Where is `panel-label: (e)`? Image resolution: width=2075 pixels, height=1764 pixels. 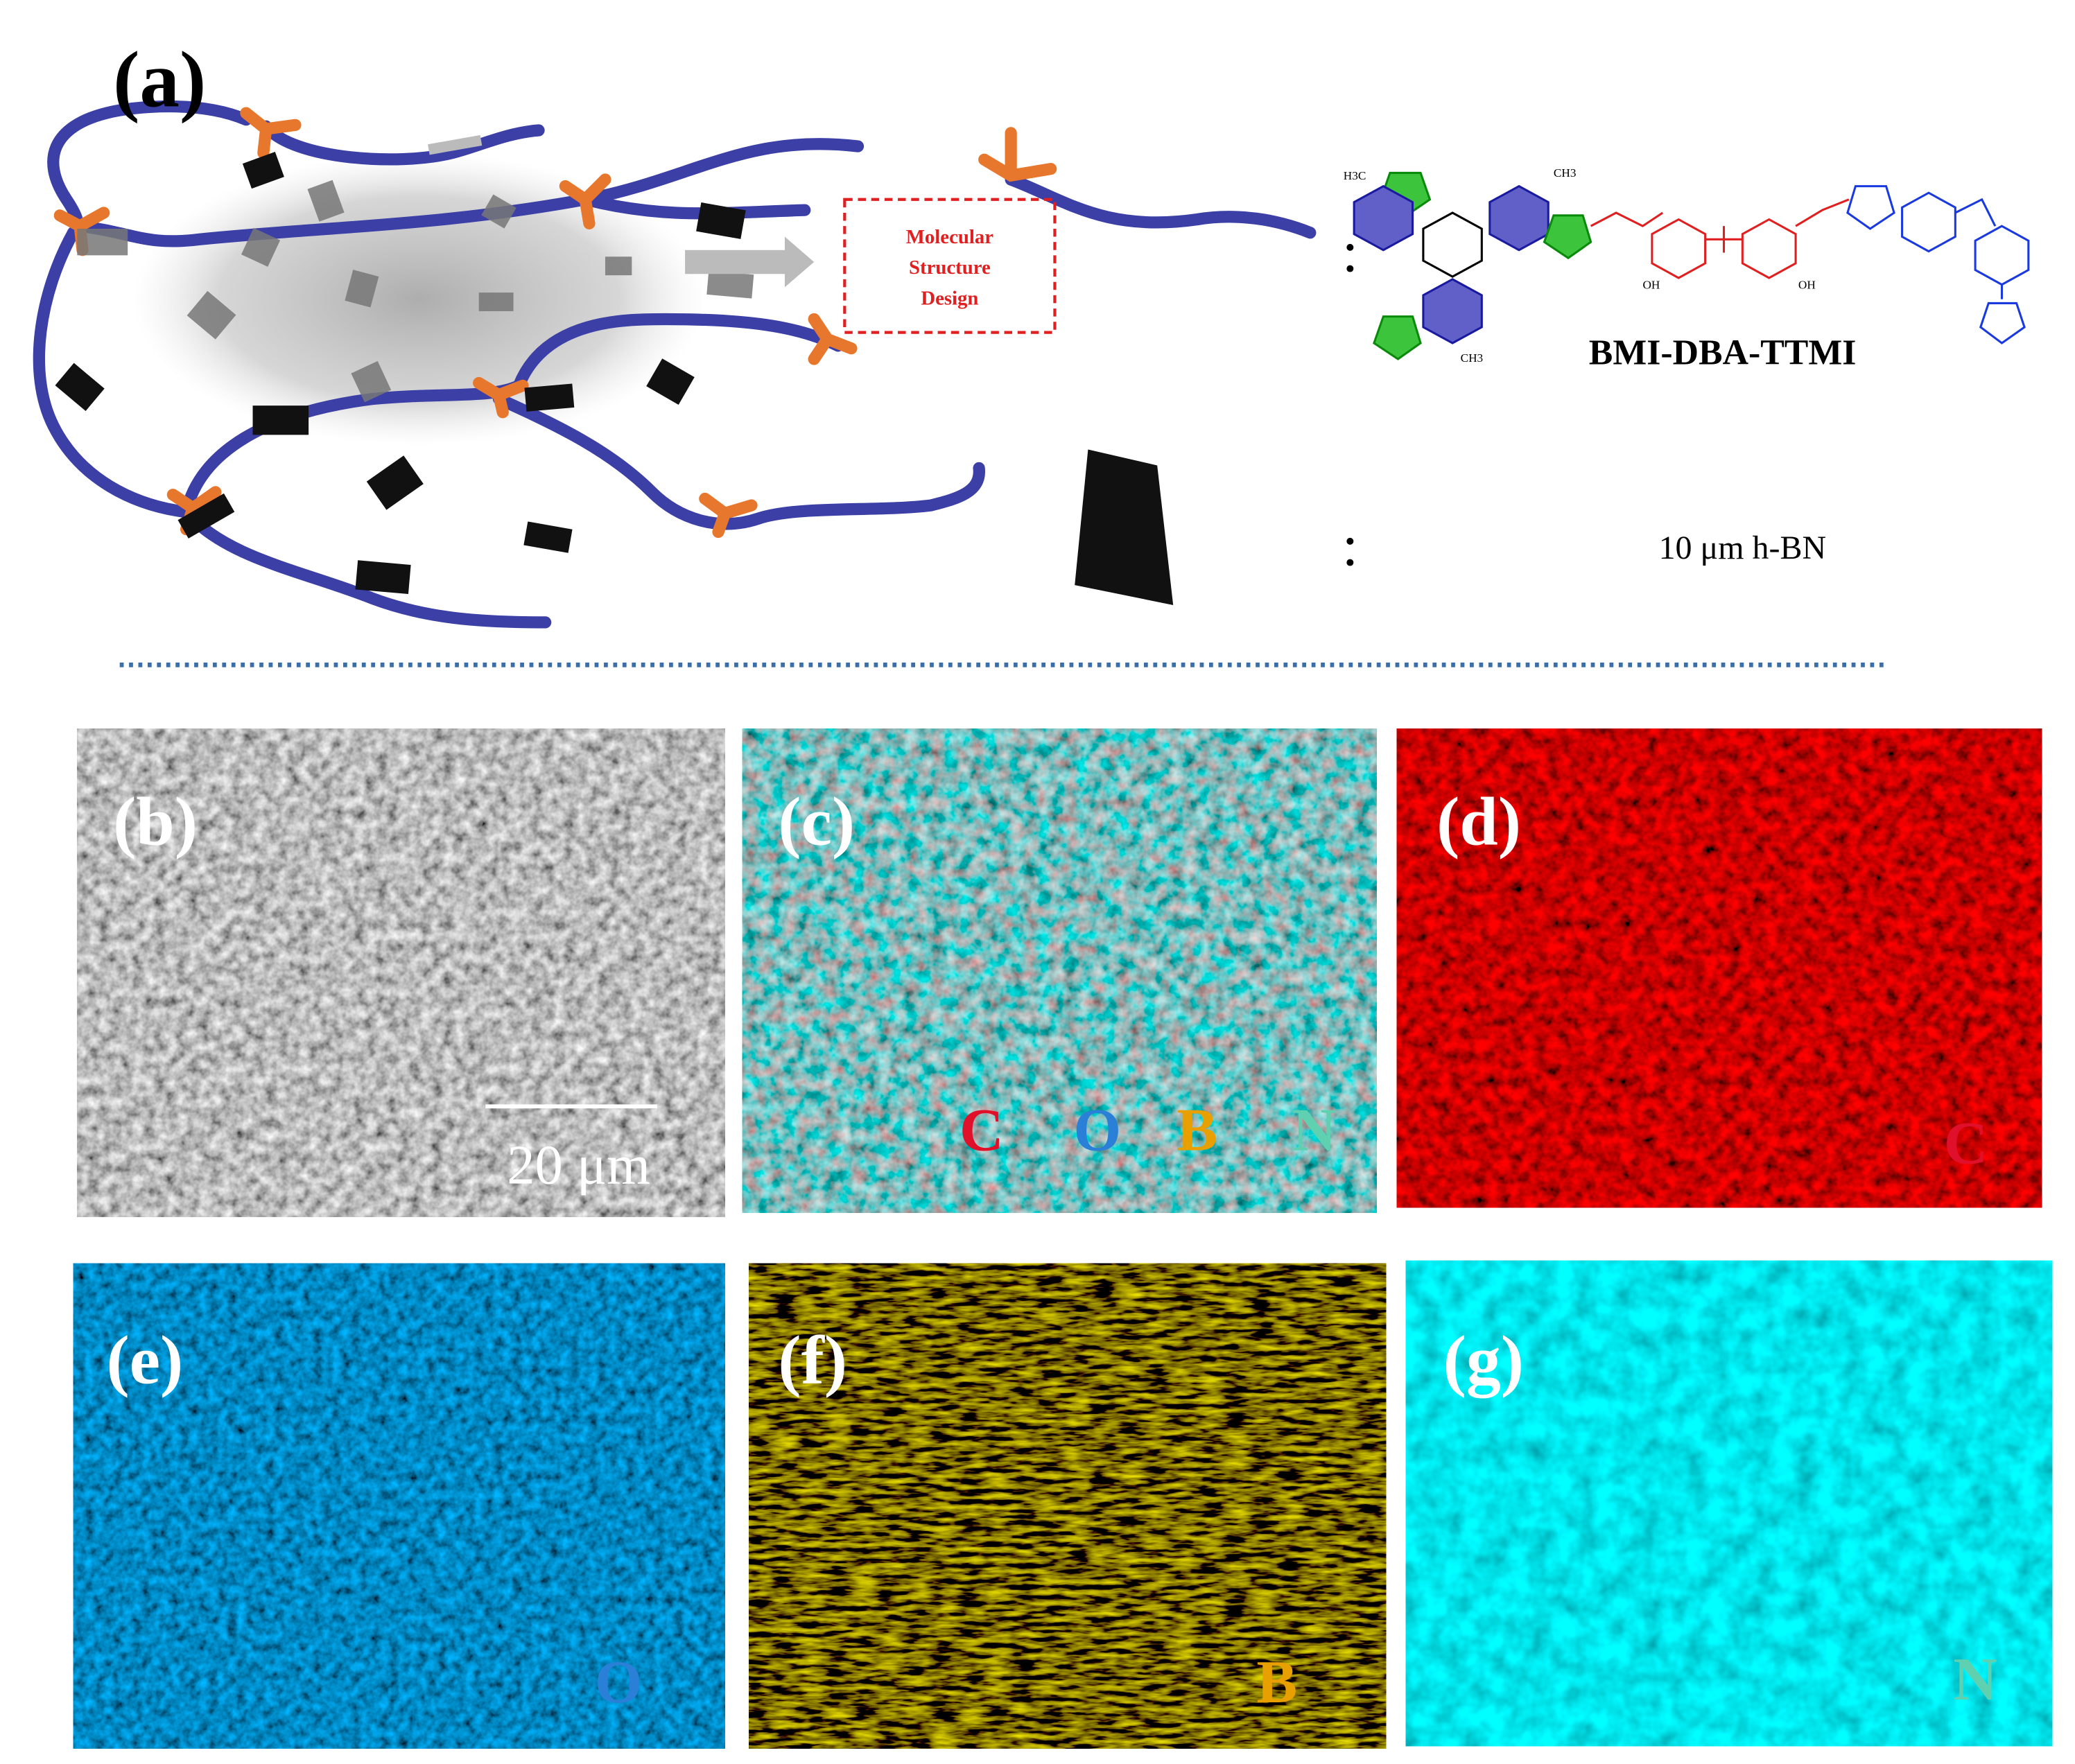 panel-label: (e) is located at coordinates (144, 1359).